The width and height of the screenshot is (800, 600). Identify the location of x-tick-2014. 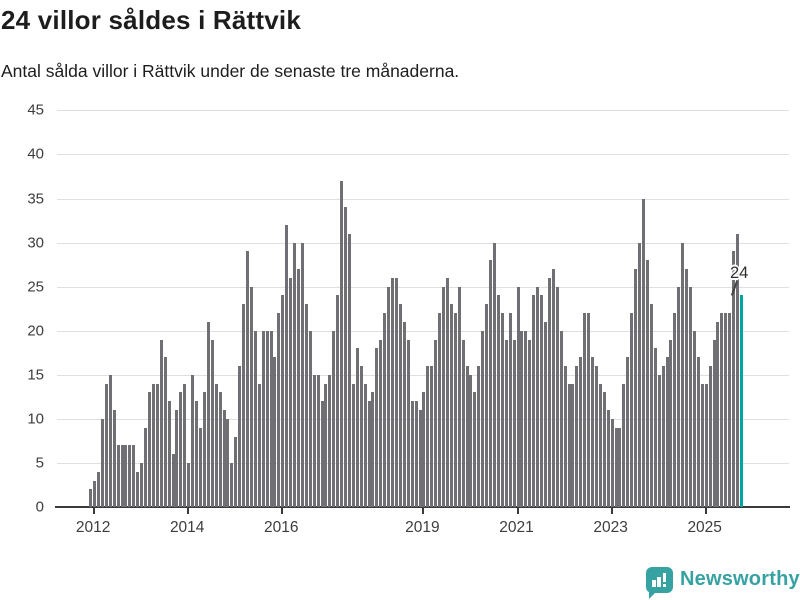
(188, 511).